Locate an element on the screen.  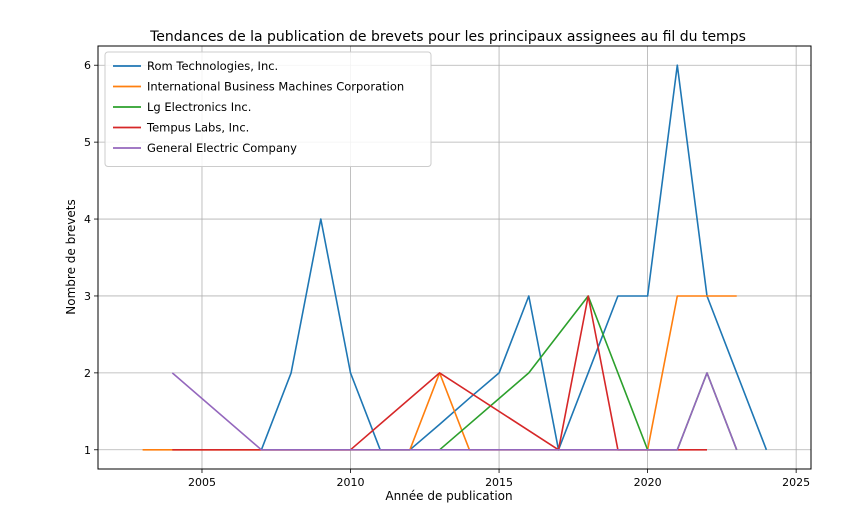
y-tick-label: 5 is located at coordinates (87, 142).